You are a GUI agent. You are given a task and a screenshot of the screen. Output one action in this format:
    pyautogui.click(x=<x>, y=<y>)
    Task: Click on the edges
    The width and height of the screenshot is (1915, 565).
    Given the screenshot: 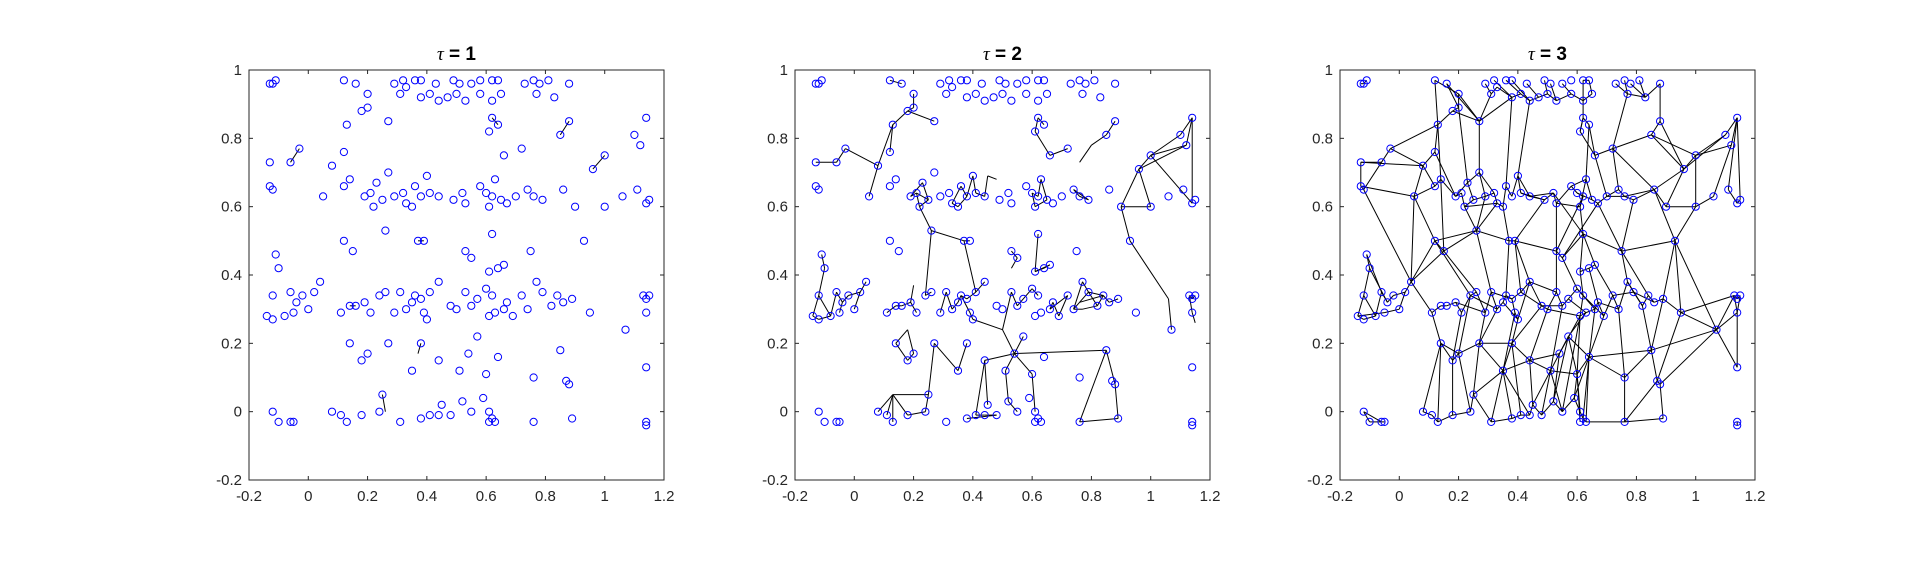 What is the action you would take?
    pyautogui.click(x=448, y=264)
    